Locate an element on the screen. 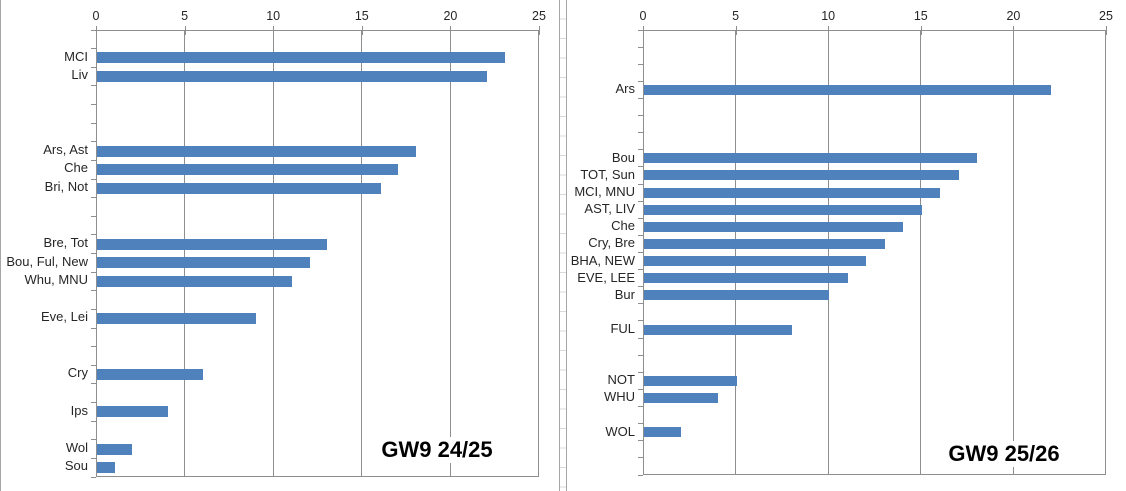  category-label: Bou is located at coordinates (623, 157).